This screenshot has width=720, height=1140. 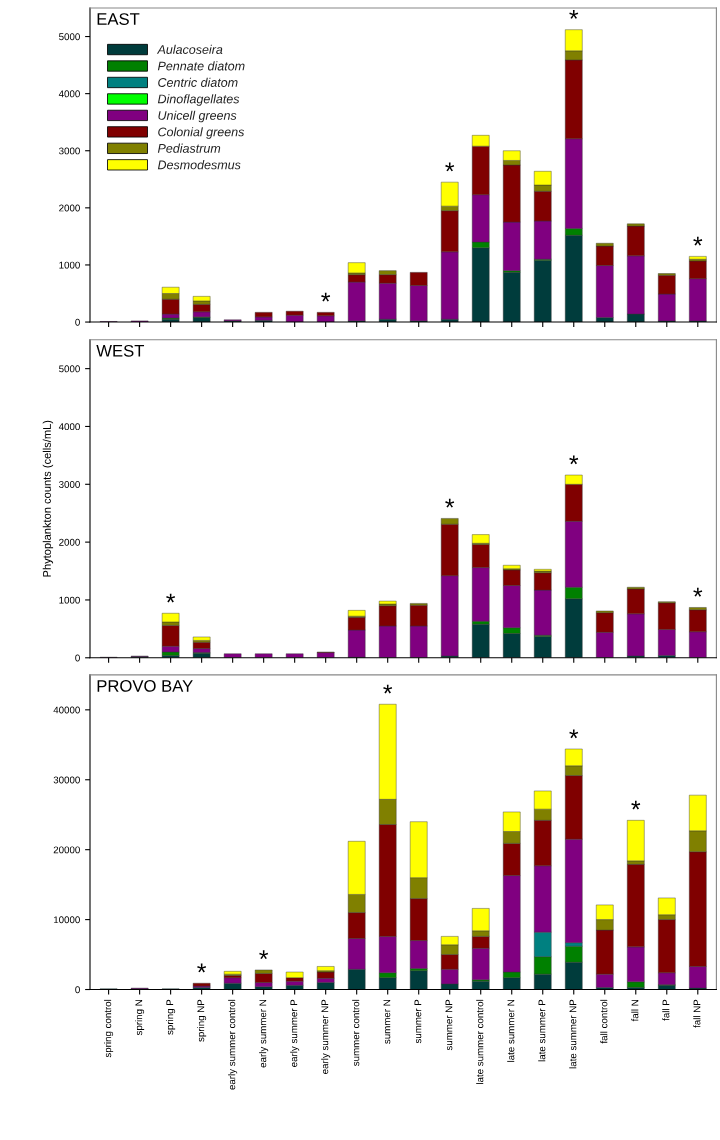 I want to click on x-tick-label: spring NP, so click(x=202, y=1020).